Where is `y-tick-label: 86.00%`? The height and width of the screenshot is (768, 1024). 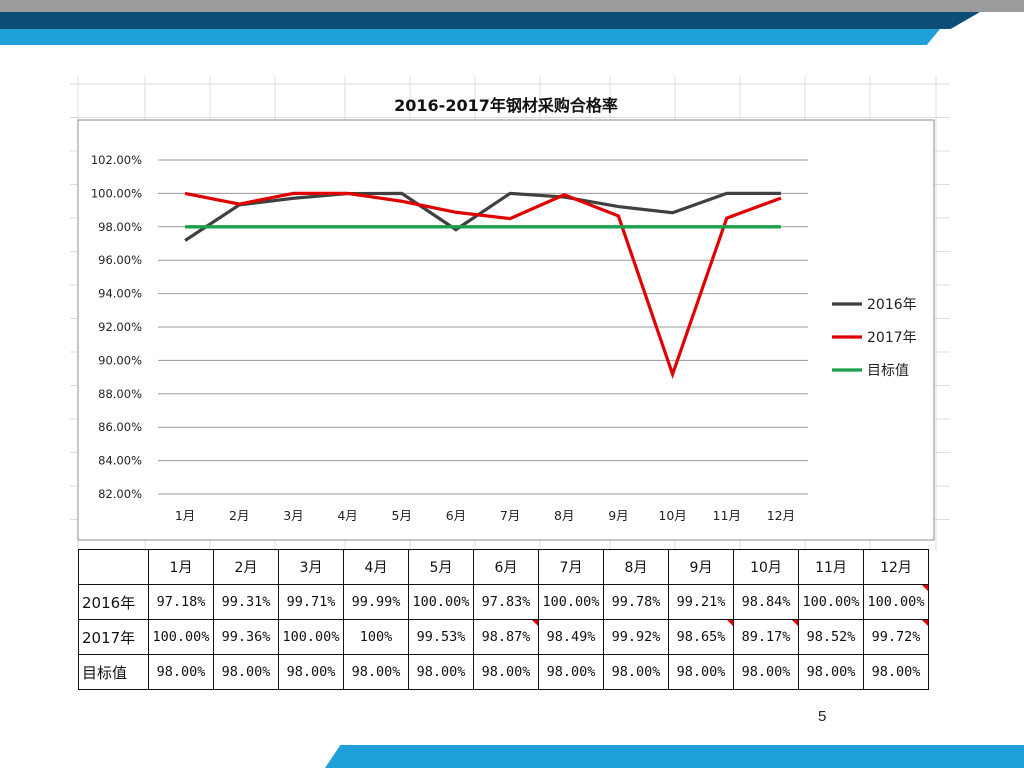 y-tick-label: 86.00% is located at coordinates (120, 427).